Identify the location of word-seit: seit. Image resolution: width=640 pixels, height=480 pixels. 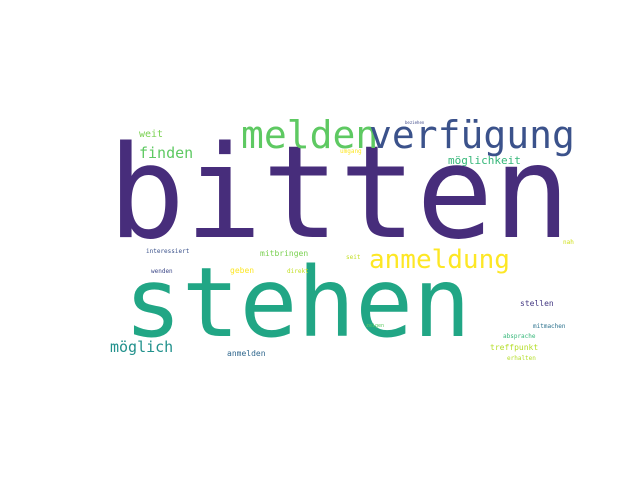
(353, 257).